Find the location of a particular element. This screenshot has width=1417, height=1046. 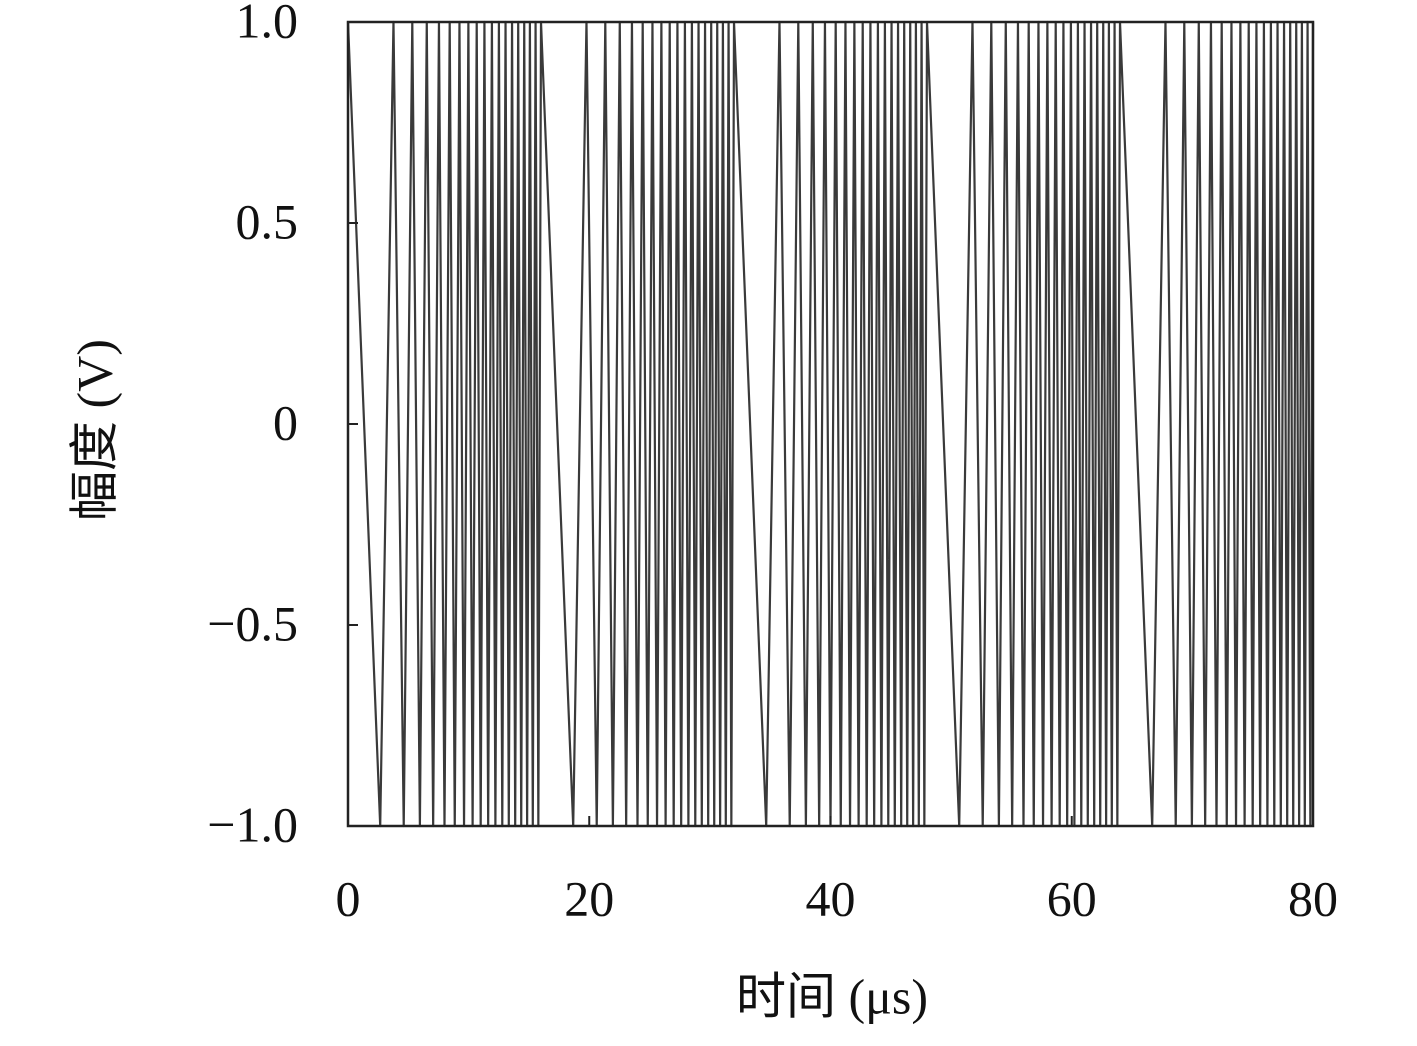

x-axis-label: 时间 (μs) is located at coordinates (832, 996).